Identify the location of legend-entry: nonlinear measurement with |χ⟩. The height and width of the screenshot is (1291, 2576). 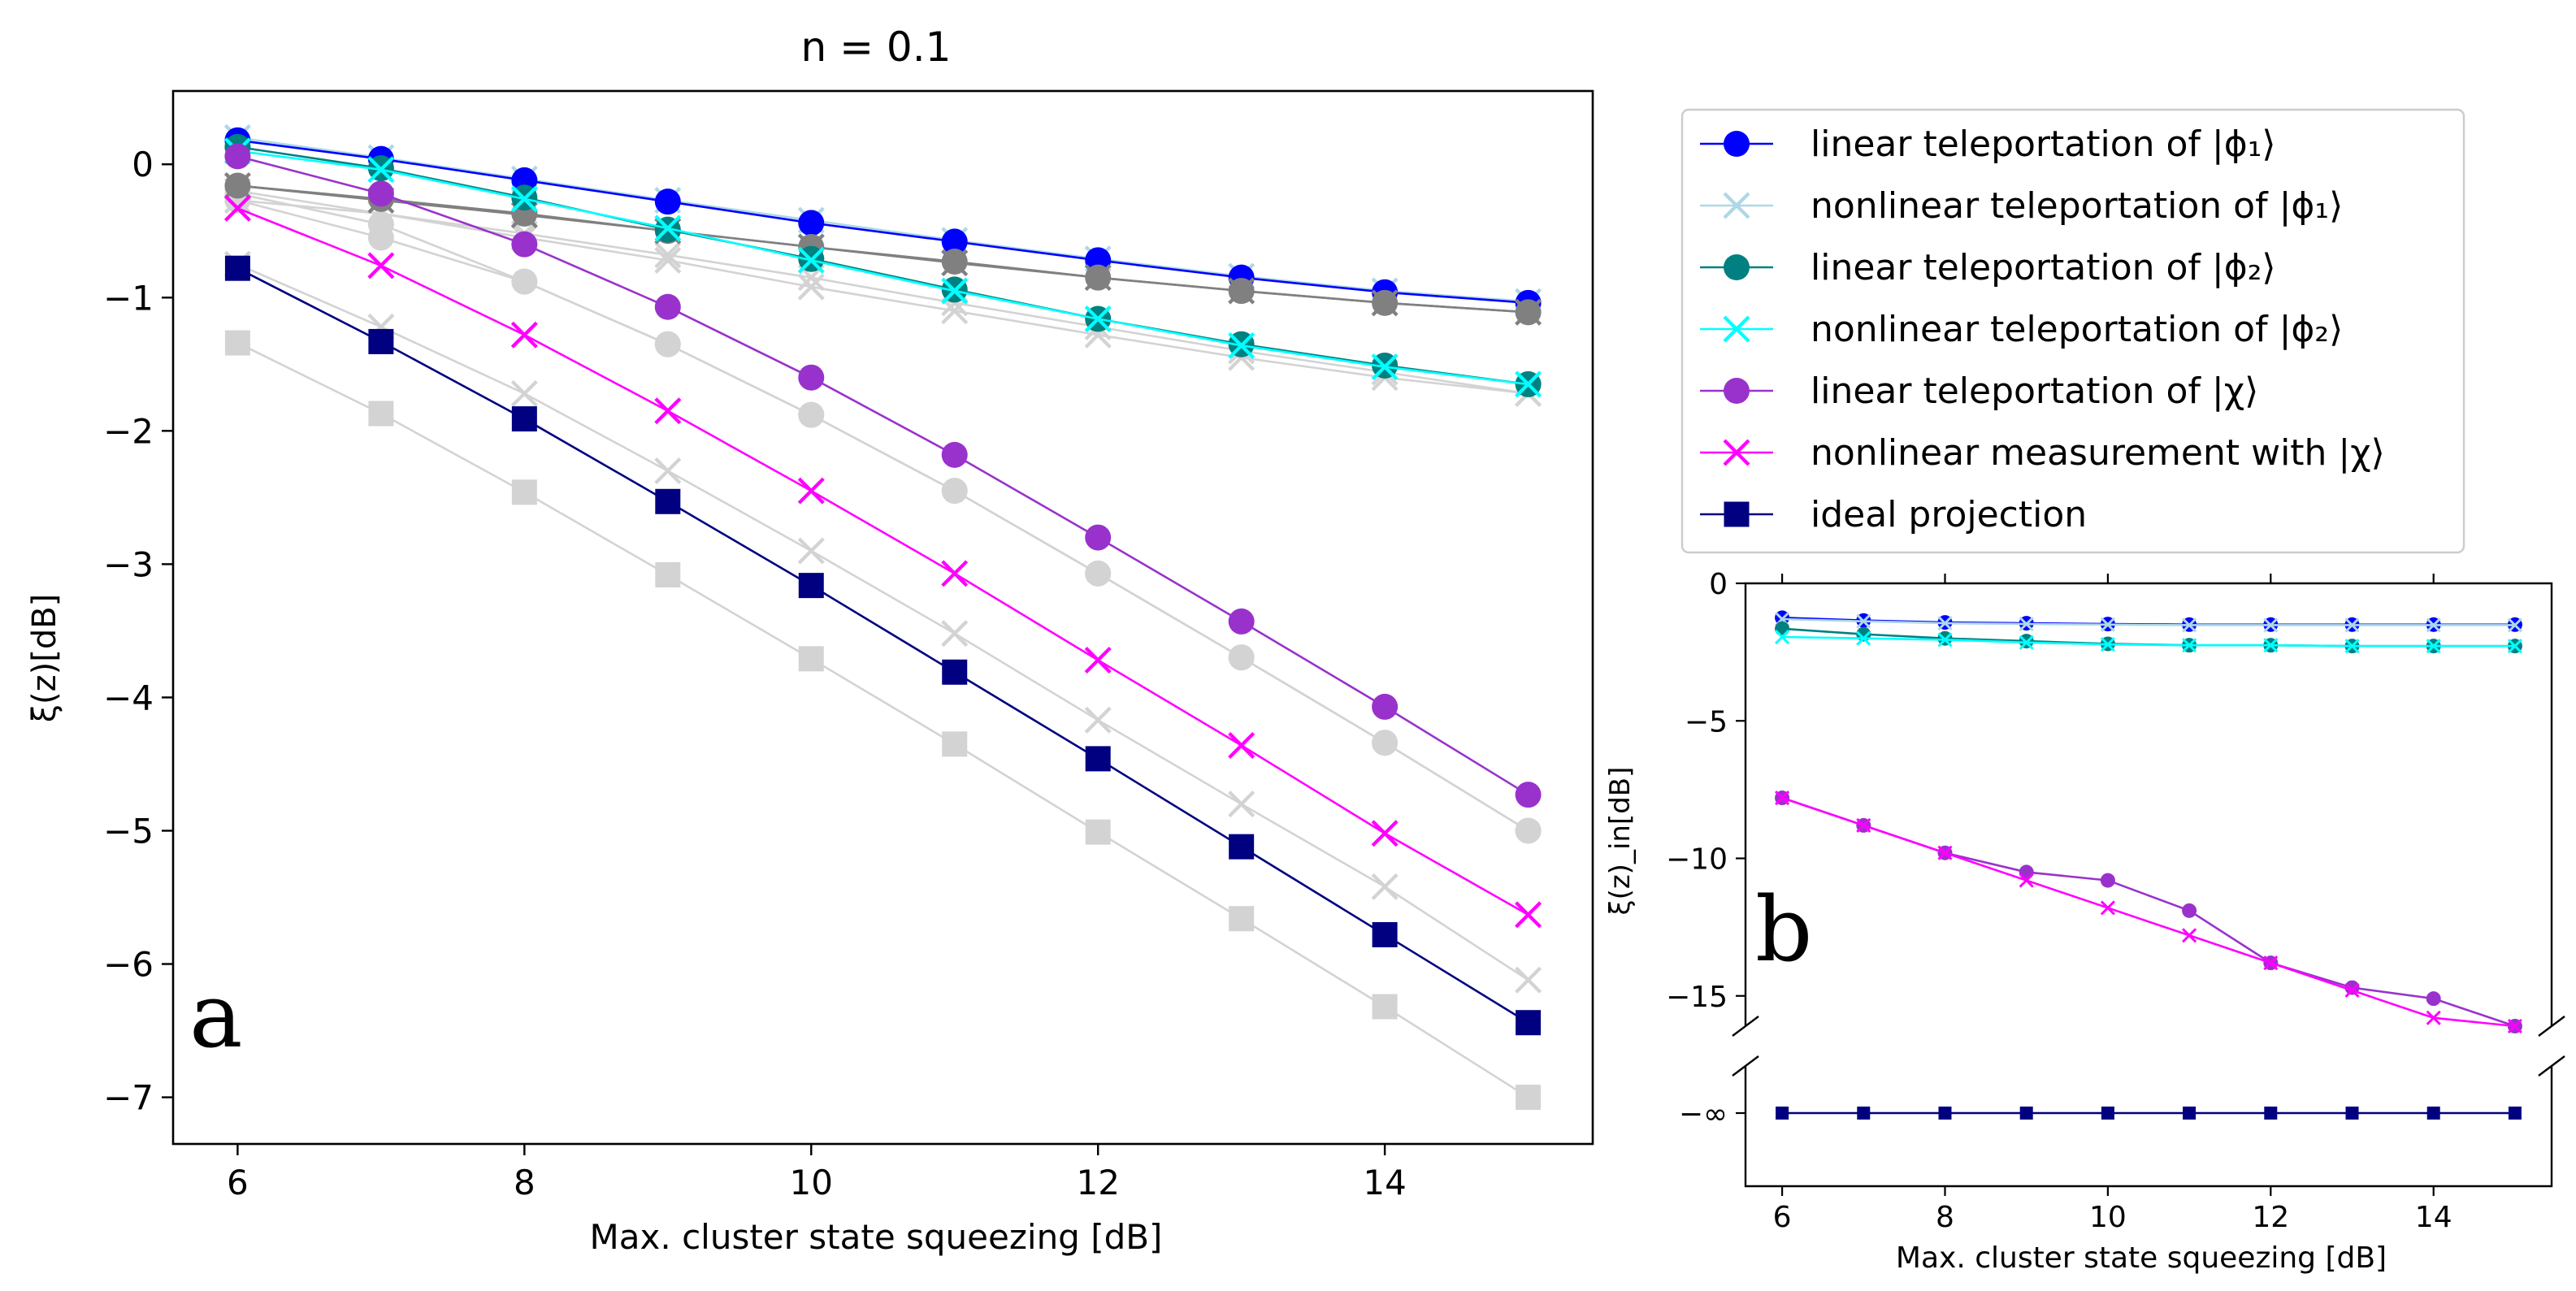
(2042, 453).